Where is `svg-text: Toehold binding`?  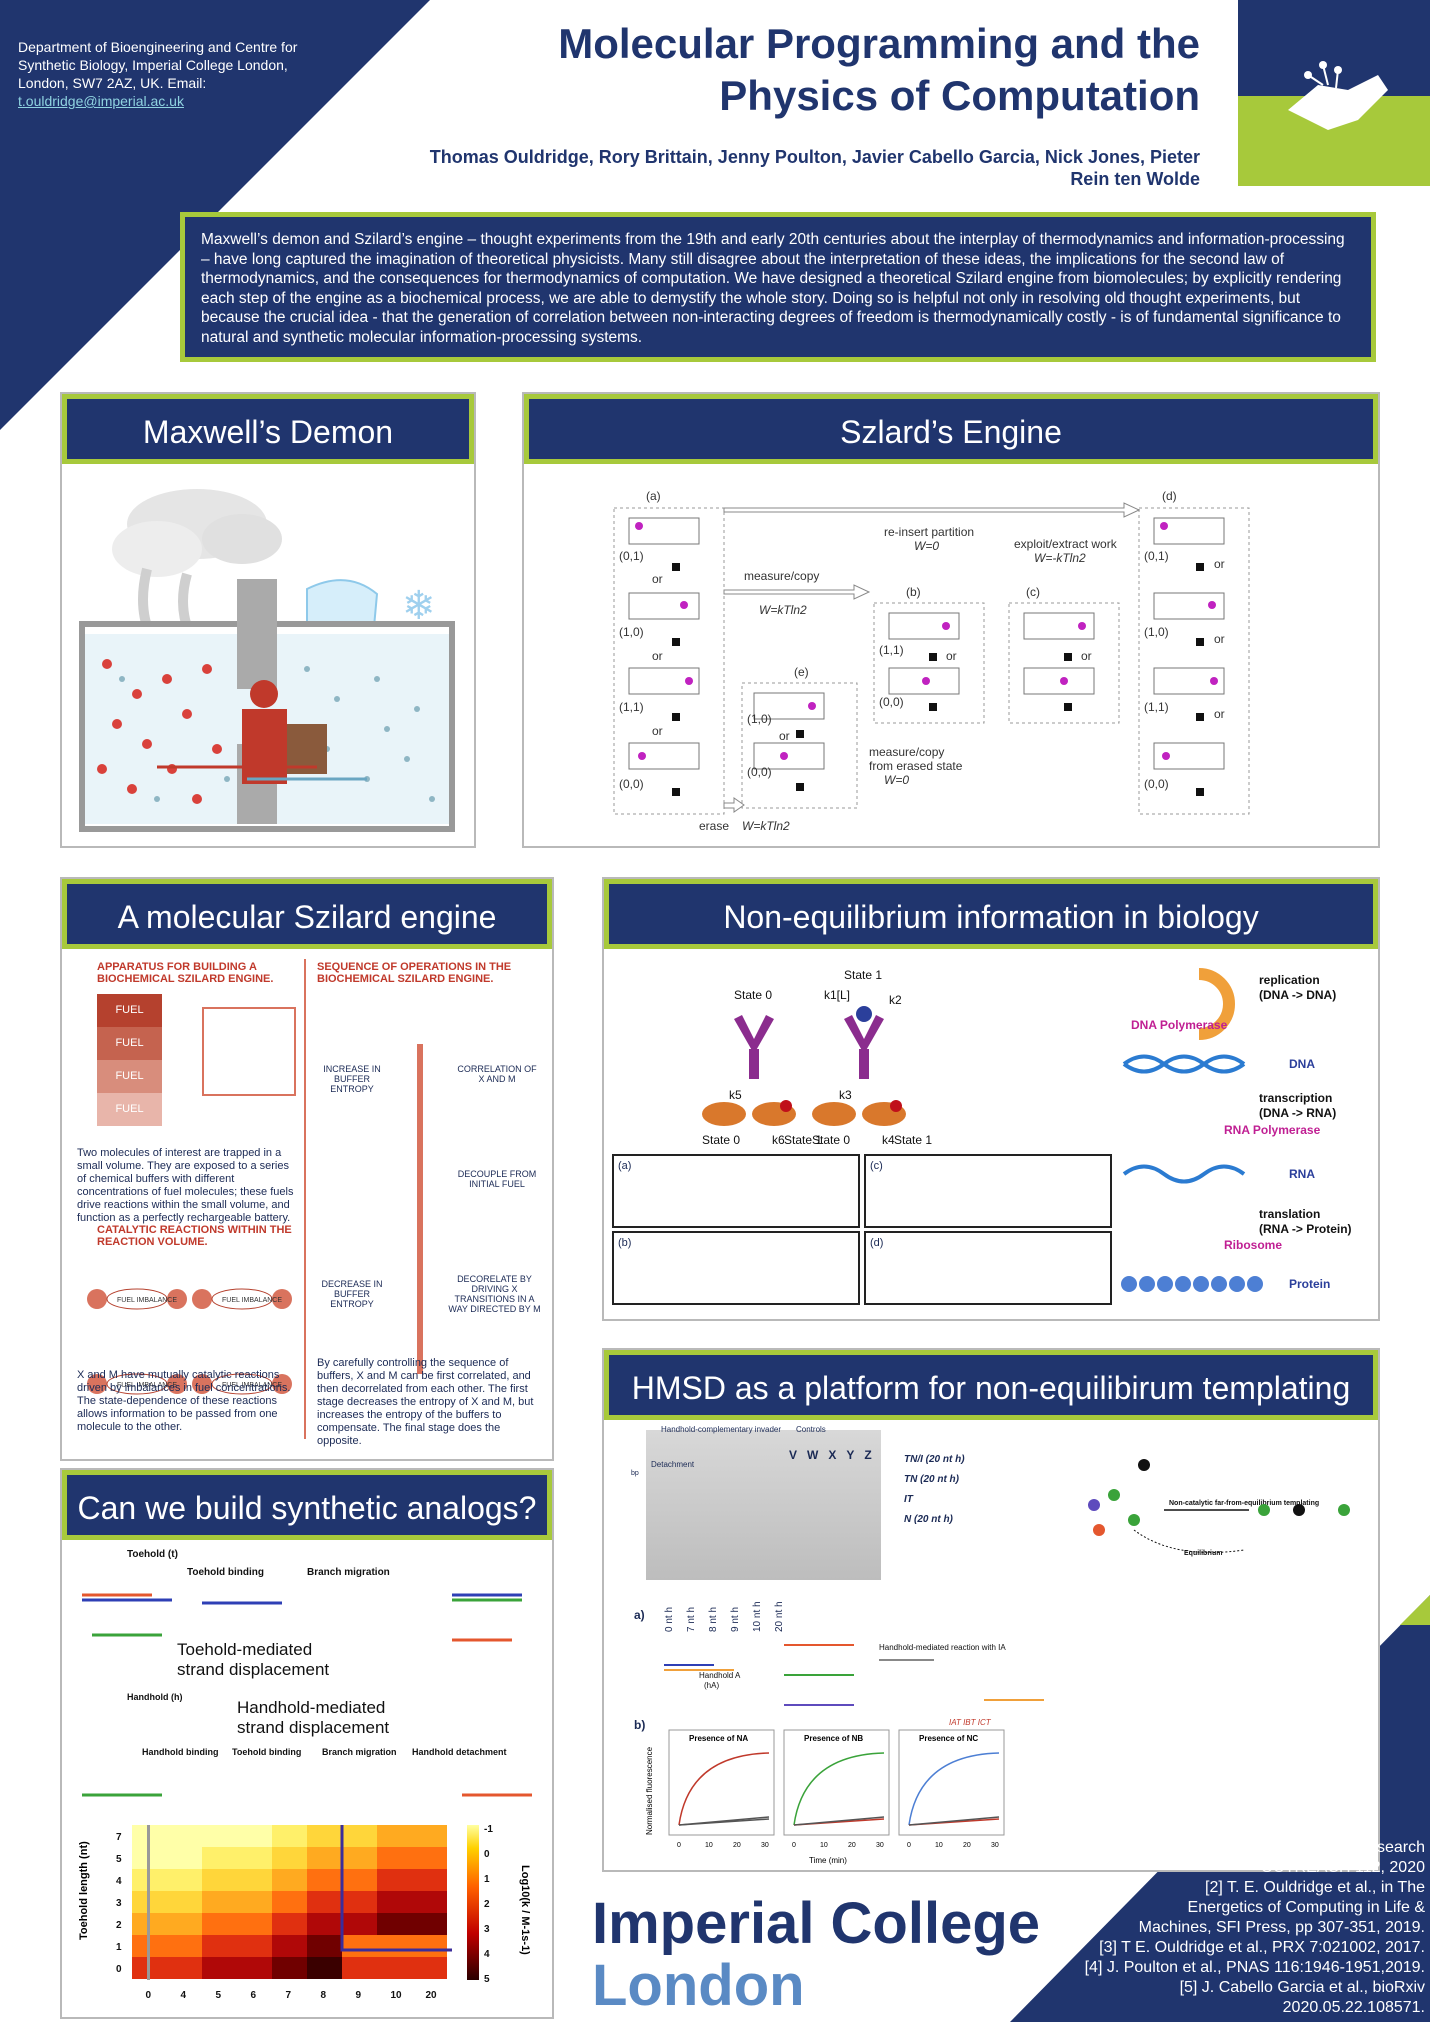
svg-text: Toehold binding is located at coordinates (266, 1752).